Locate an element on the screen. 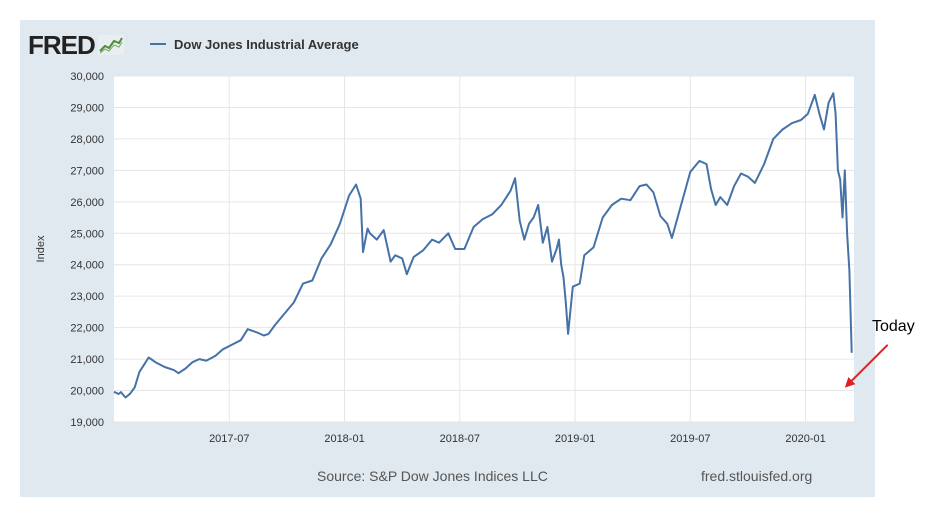 The height and width of the screenshot is (517, 927). y-tick-label: 28,000 is located at coordinates (87, 140).